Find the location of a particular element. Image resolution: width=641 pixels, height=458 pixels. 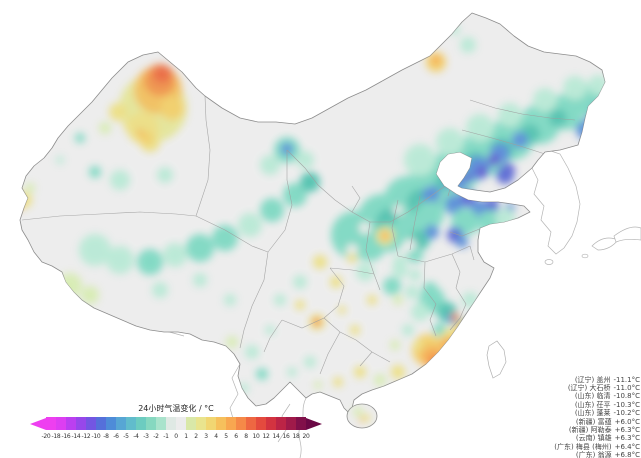

station-row: (广东) 翁源 +6.8°C is located at coordinates (580, 454).